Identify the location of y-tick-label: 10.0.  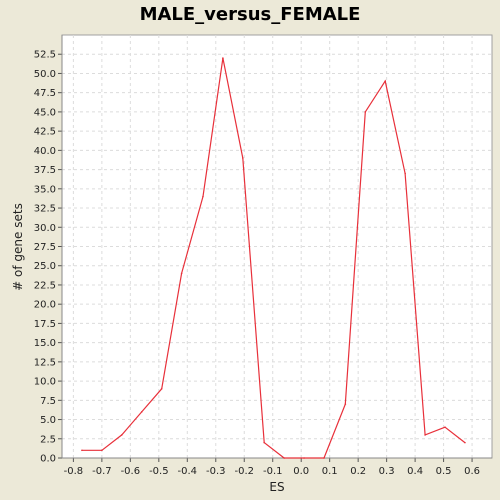
(45, 382).